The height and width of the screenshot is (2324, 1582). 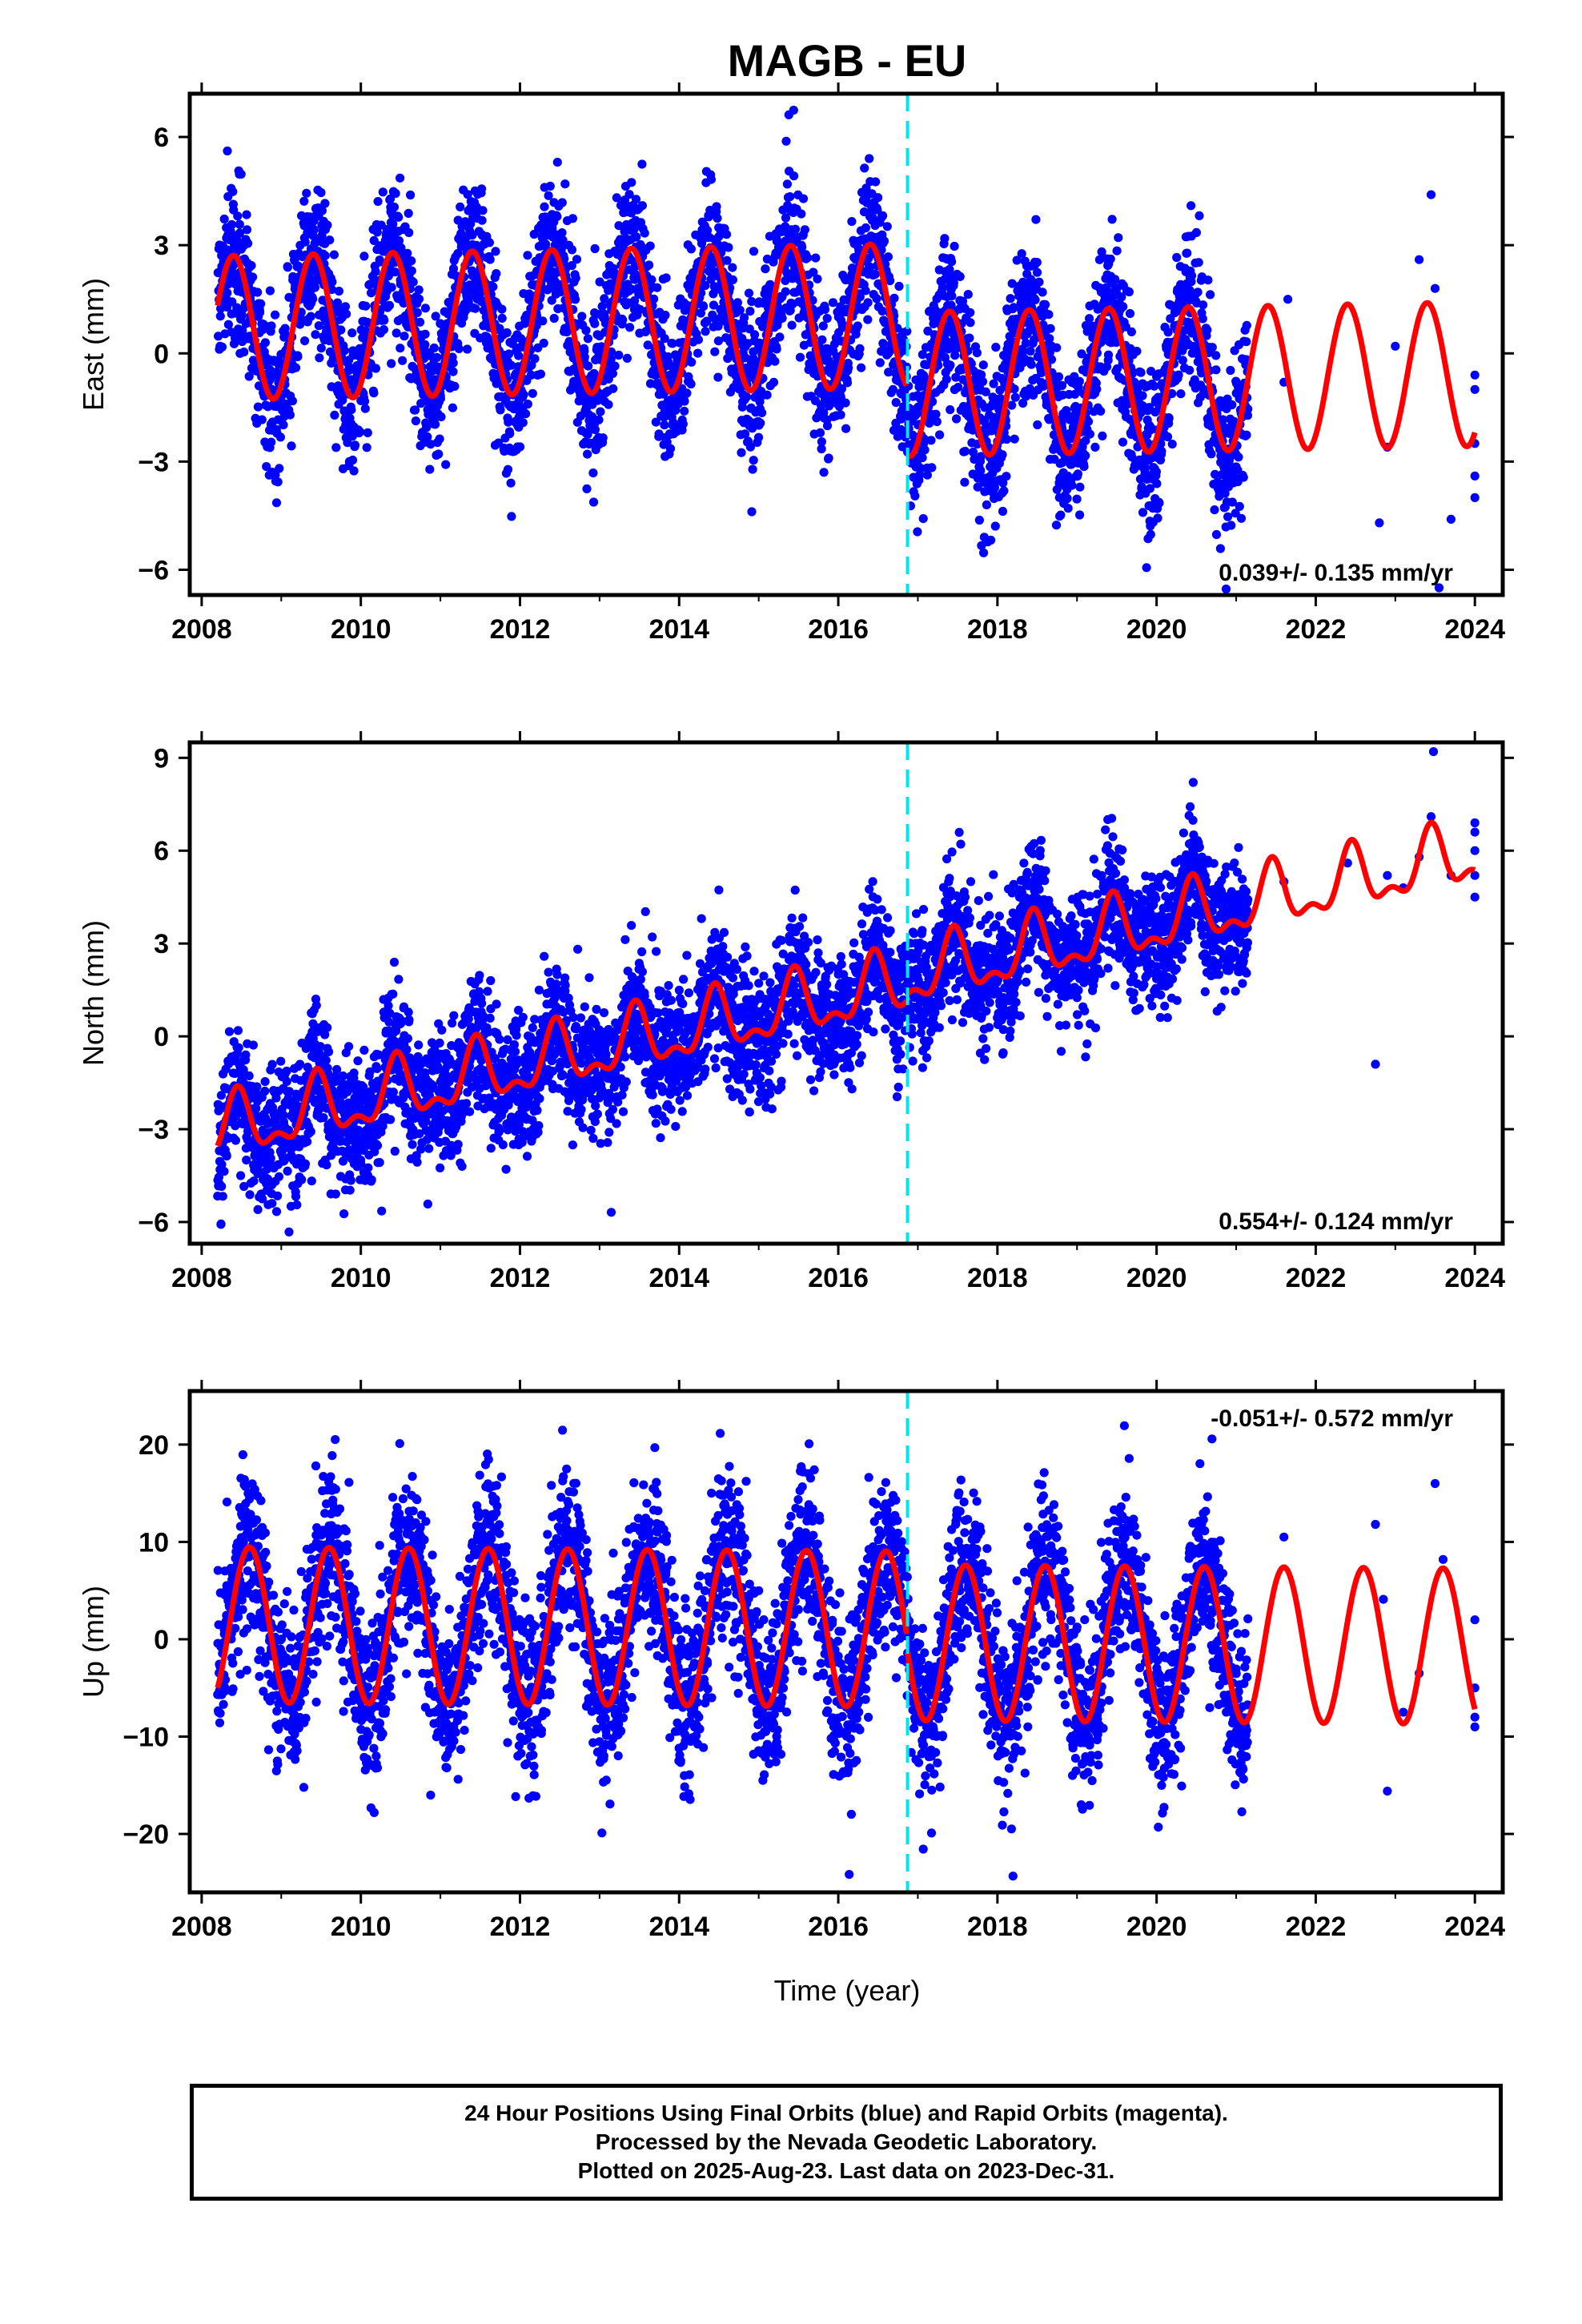 I want to click on figure-title: MAGB - EU, so click(x=847, y=60).